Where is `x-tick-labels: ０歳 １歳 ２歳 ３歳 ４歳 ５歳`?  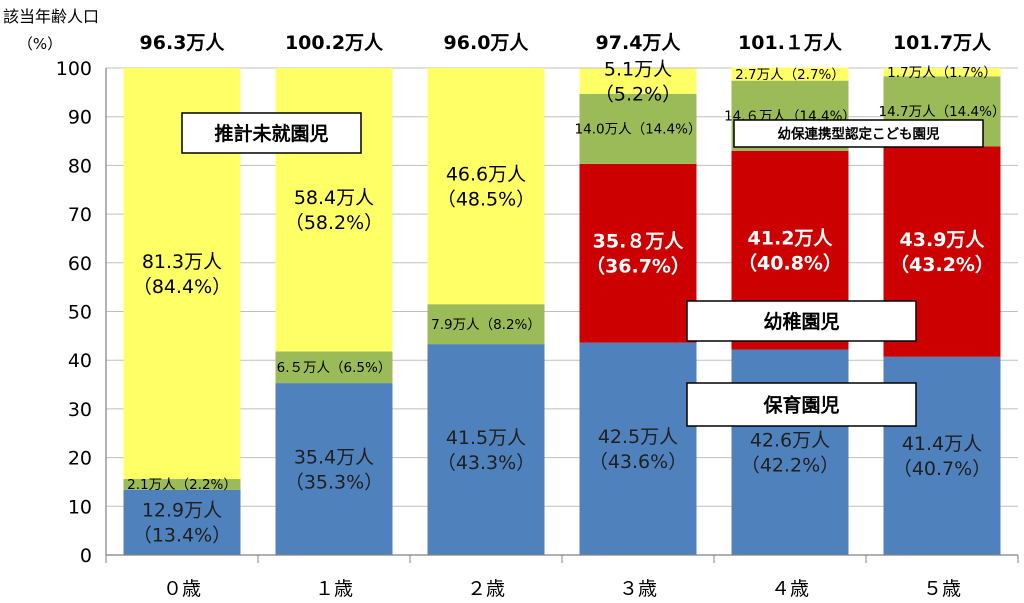 x-tick-labels: ０歳 １歳 ２歳 ３歳 ４歳 ５歳 is located at coordinates (562, 589).